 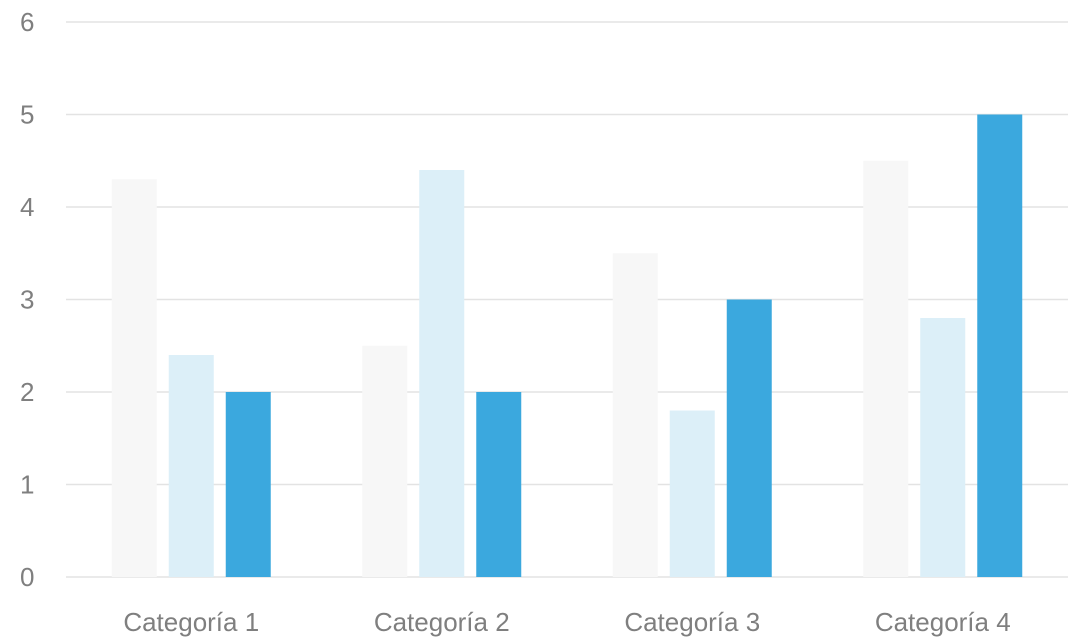 I want to click on y-tick-label: 3, so click(x=27, y=300).